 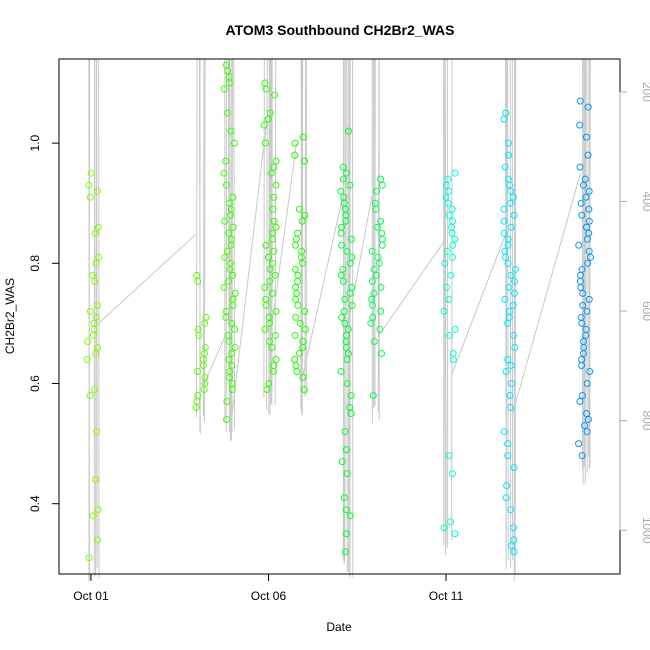 What do you see at coordinates (91, 596) in the screenshot?
I see `x-tick-label: Oct 01` at bounding box center [91, 596].